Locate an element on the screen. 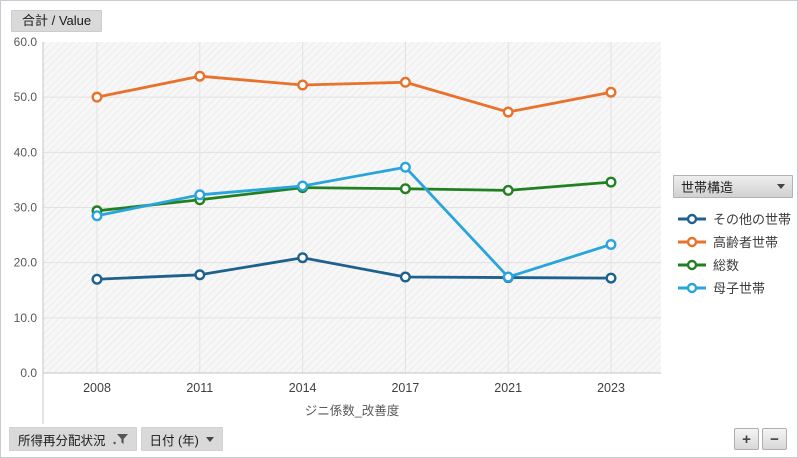 The image size is (798, 458). filter-icon is located at coordinates (120, 439).